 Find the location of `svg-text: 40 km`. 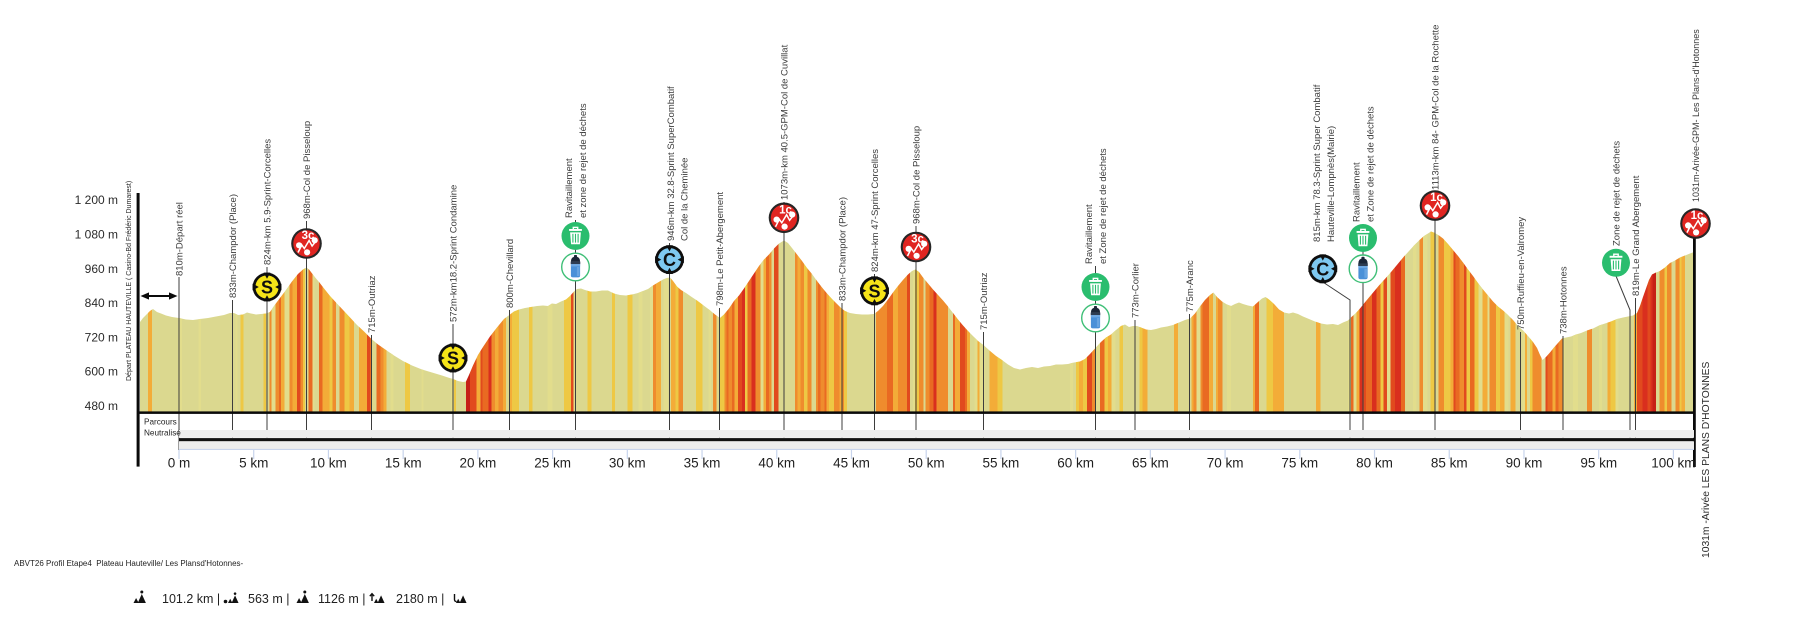

svg-text: 40 km is located at coordinates (776, 463).